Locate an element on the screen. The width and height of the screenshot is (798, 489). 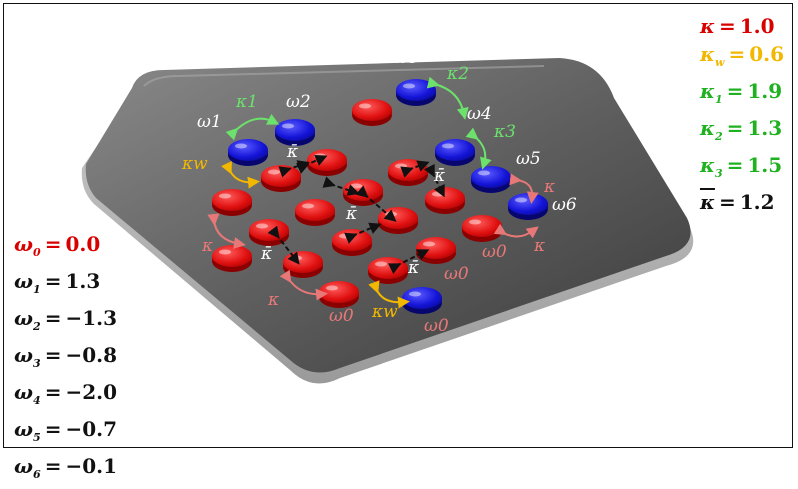
label-omega0-c: ω0 is located at coordinates (341, 316).